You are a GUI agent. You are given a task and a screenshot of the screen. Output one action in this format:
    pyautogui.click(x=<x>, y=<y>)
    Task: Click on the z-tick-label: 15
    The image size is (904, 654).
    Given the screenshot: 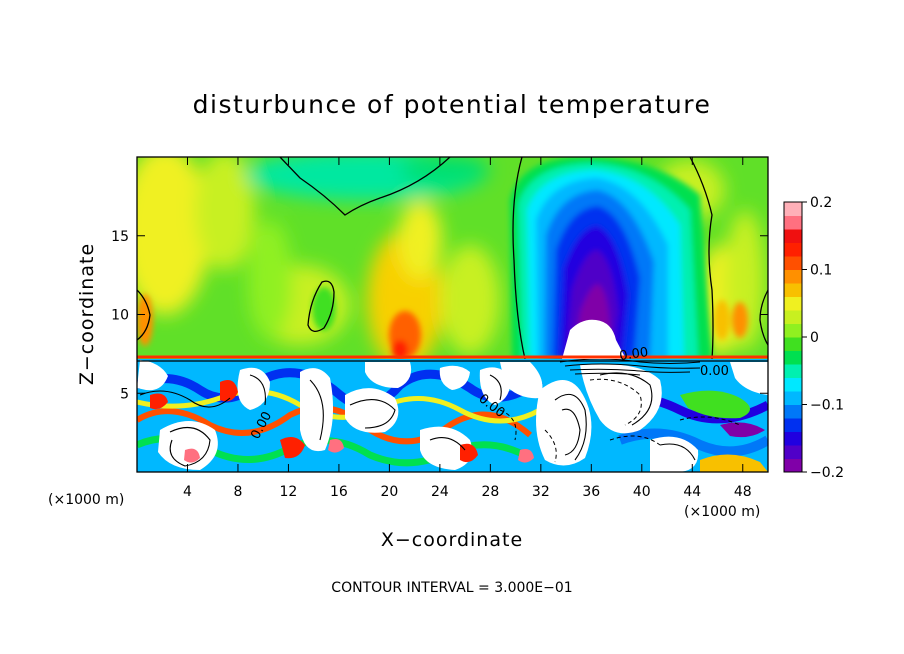 What is the action you would take?
    pyautogui.click(x=120, y=237)
    